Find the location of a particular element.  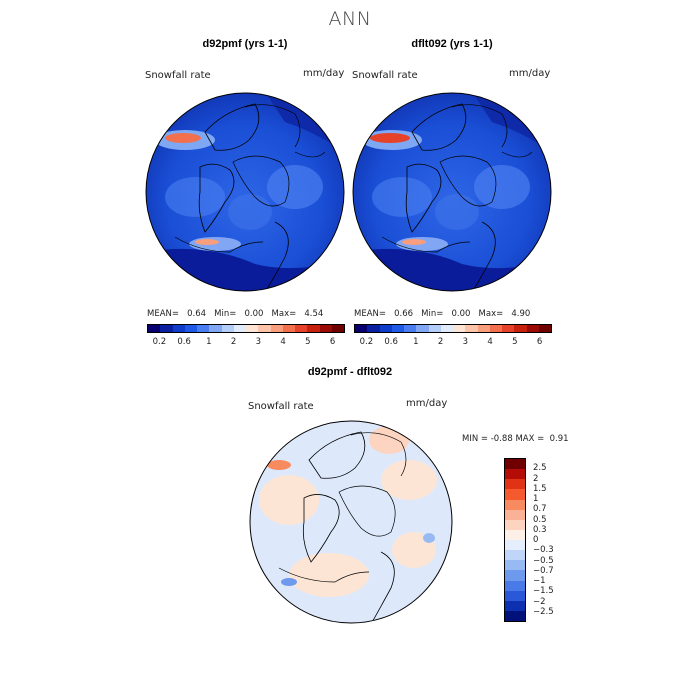

colorbar-tick-label: −0.7 is located at coordinates (543, 570).